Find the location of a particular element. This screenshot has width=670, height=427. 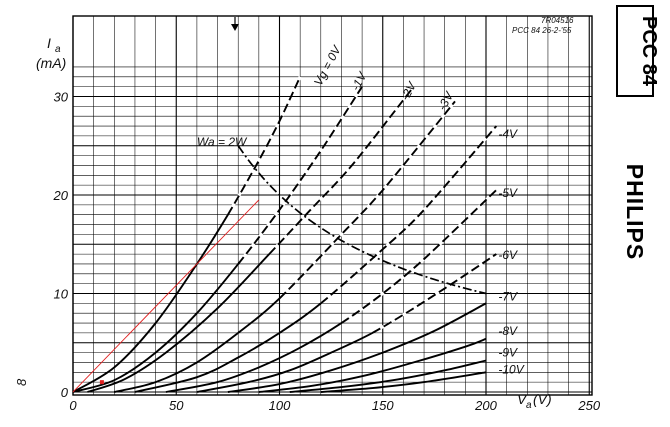

curve-label: -7V is located at coordinates (508, 296).